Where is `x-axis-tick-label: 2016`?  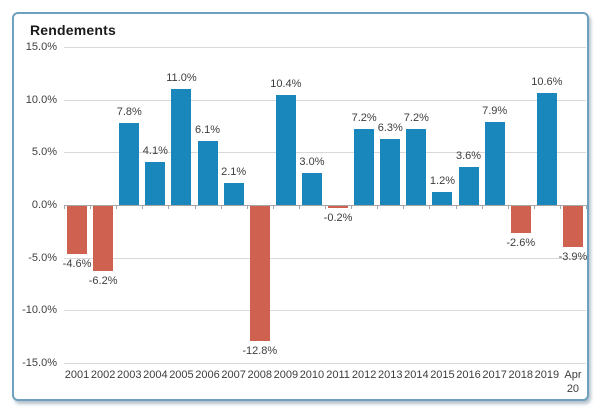
x-axis-tick-label: 2016 is located at coordinates (468, 375).